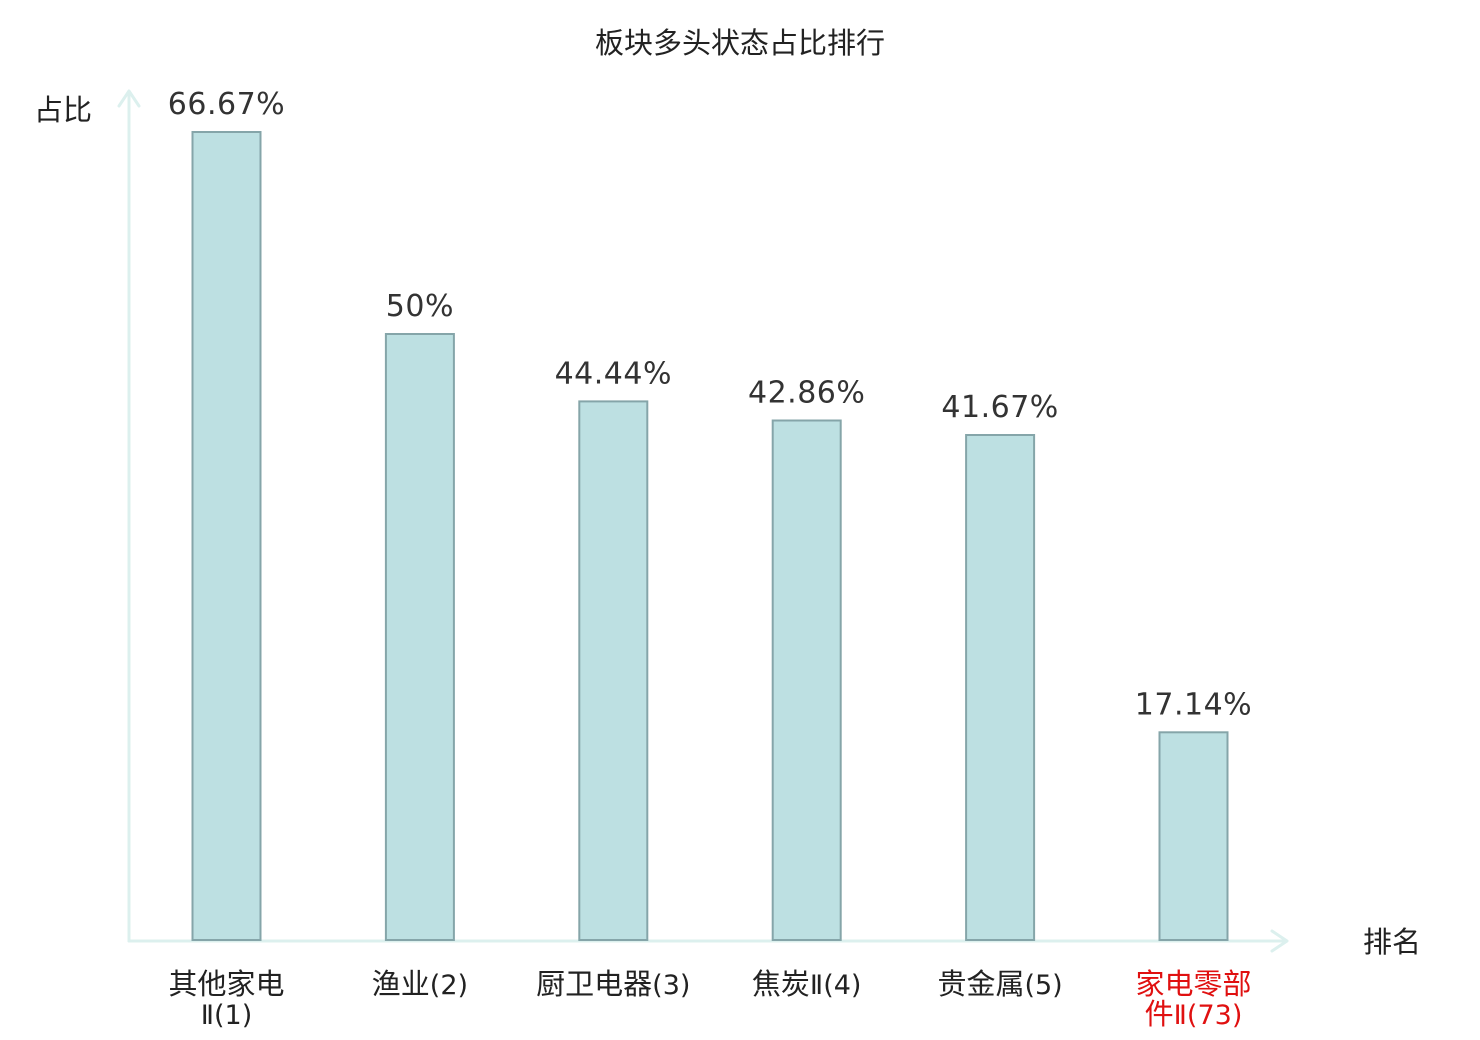 This screenshot has height=1040, width=1480. I want to click on y-axis-label: 占比, so click(63, 110).